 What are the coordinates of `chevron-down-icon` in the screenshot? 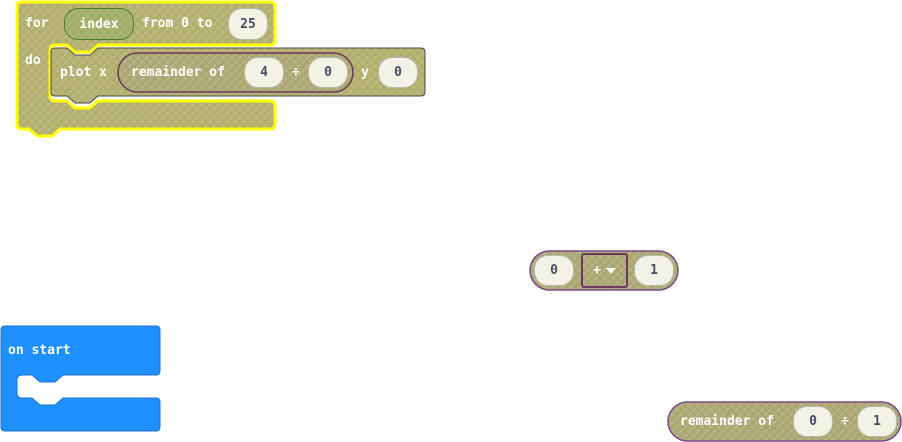 It's located at (610, 270).